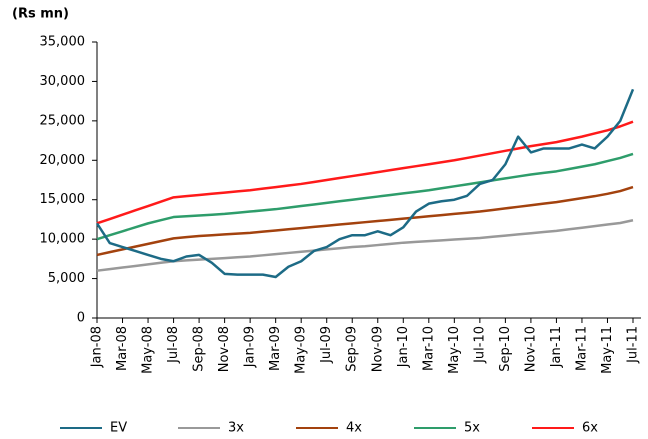 This screenshot has width=648, height=439. What do you see at coordinates (63, 81) in the screenshot?
I see `y-tick-label: 30,000` at bounding box center [63, 81].